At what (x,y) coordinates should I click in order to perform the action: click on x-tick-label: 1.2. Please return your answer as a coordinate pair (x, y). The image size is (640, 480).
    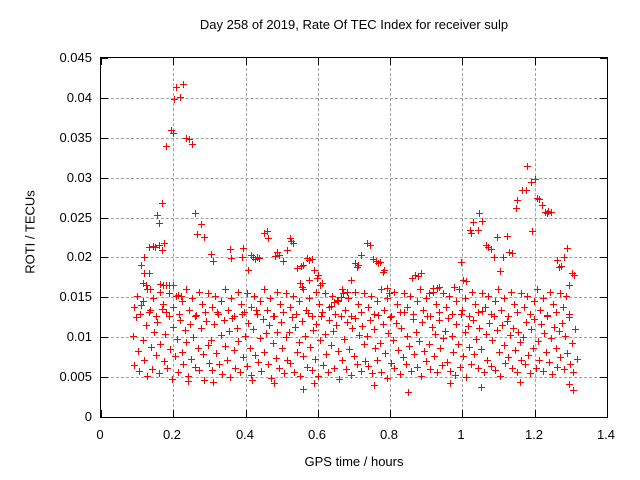
    Looking at the image, I should click on (534, 434).